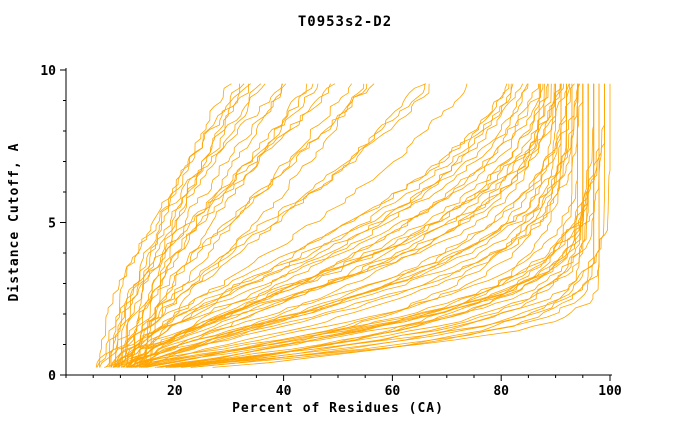 The image size is (680, 440). Describe the element at coordinates (284, 391) in the screenshot. I see `x-tick-label: 40` at that location.